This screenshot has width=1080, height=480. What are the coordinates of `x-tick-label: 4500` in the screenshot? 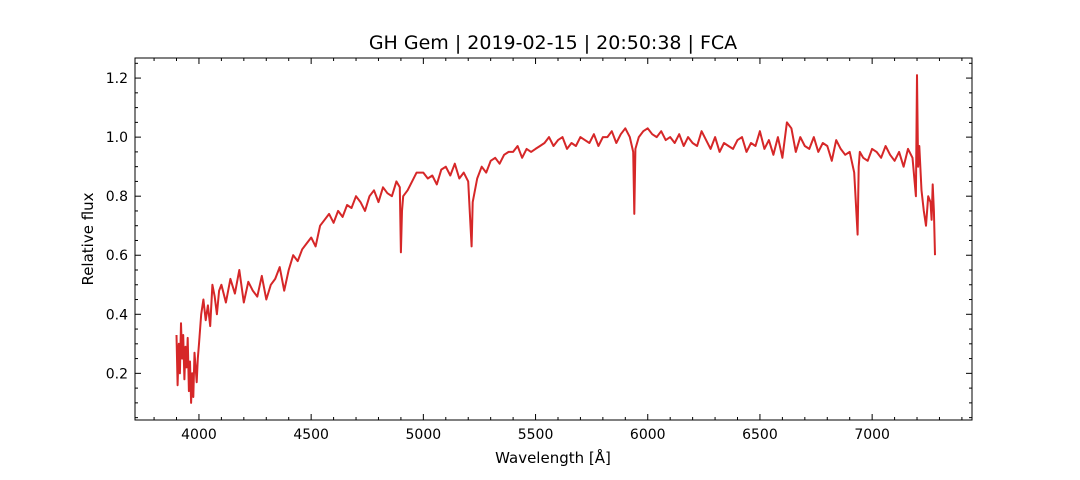 It's located at (311, 435).